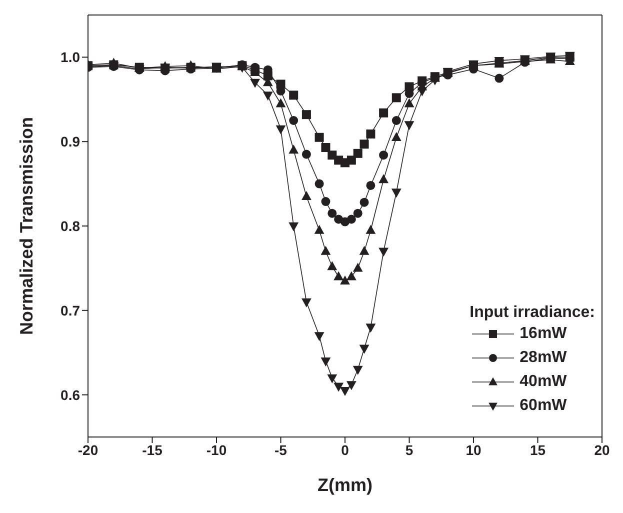  What do you see at coordinates (543, 382) in the screenshot?
I see `legend-label: 40mW` at bounding box center [543, 382].